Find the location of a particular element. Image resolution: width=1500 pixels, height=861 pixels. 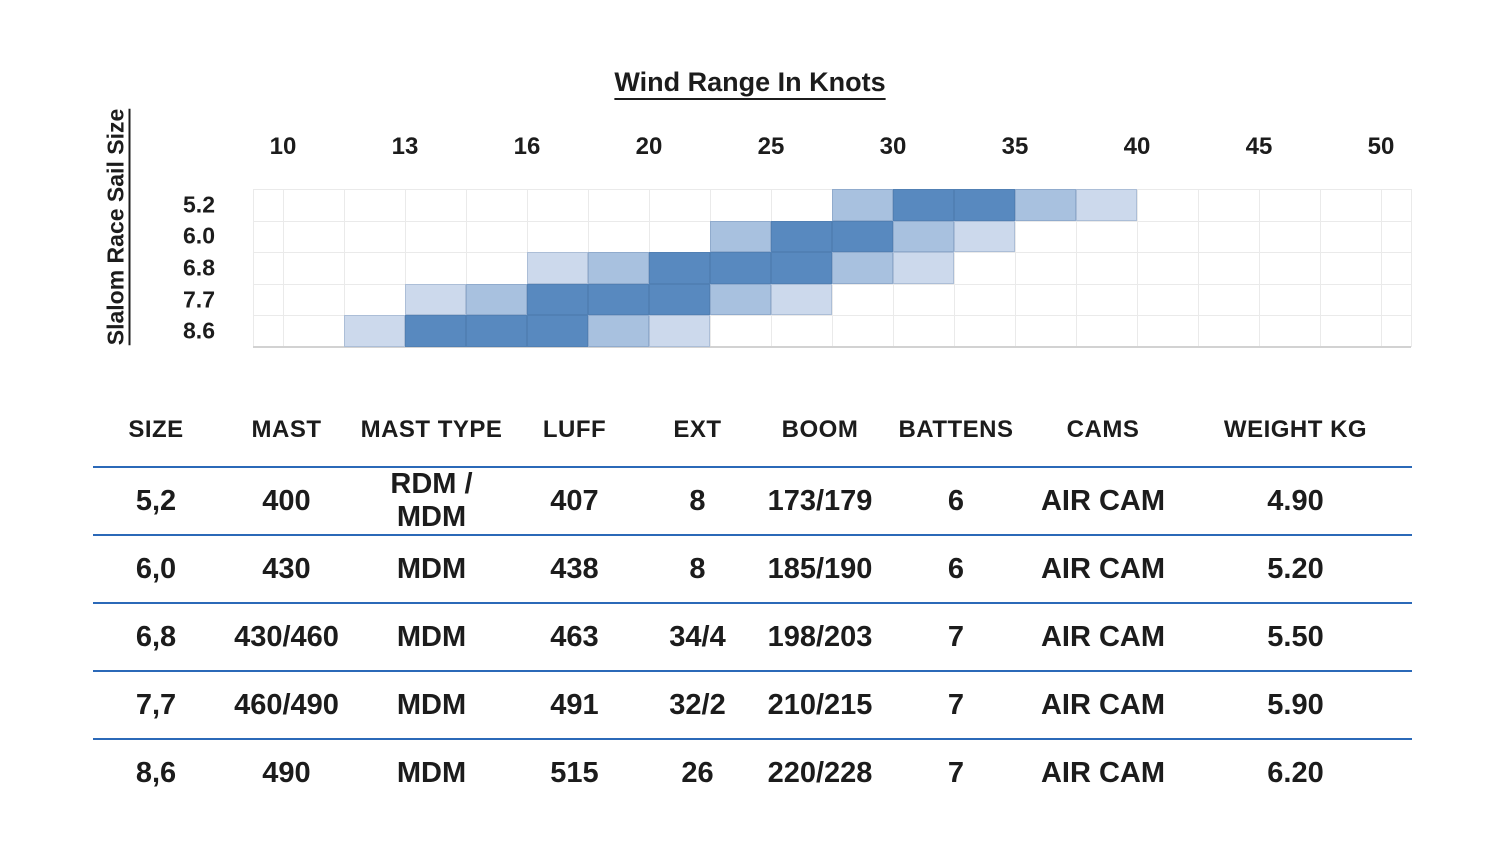

heatmap-cell-7.7-25to27.5kn is located at coordinates (801, 299).